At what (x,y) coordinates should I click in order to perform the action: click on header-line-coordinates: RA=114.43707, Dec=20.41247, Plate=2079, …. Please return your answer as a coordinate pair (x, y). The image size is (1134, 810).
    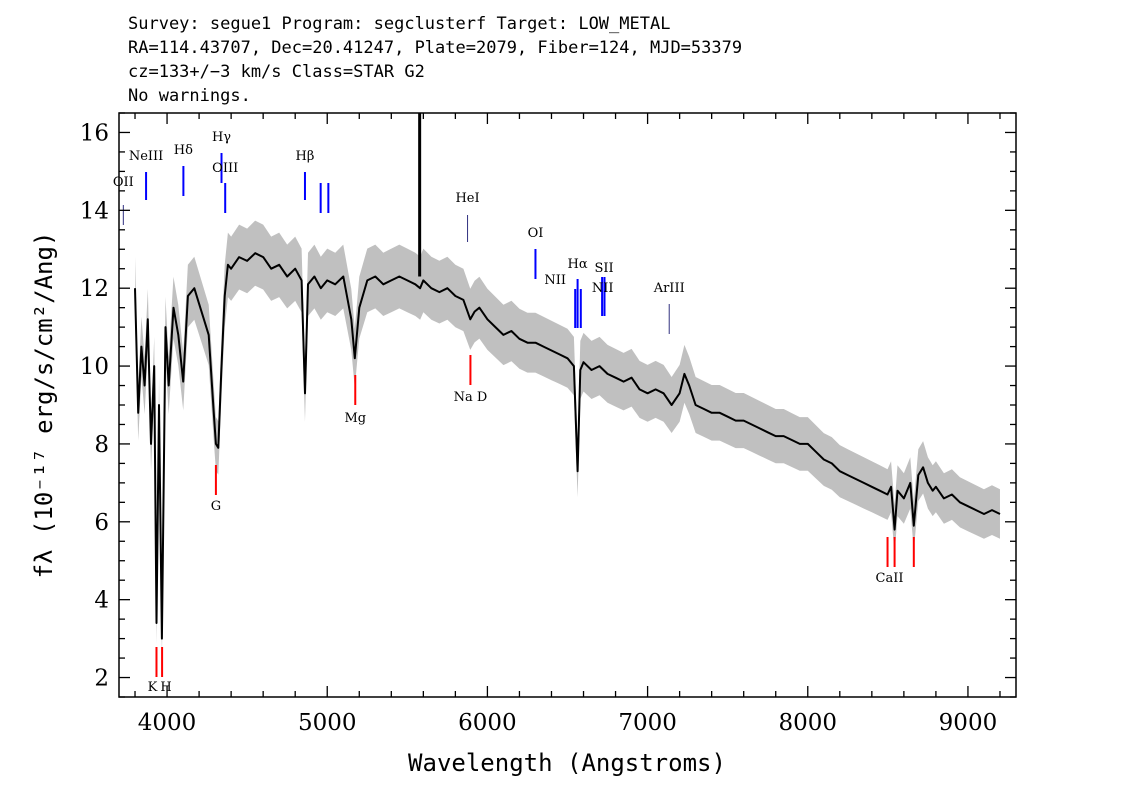
    Looking at the image, I should click on (435, 48).